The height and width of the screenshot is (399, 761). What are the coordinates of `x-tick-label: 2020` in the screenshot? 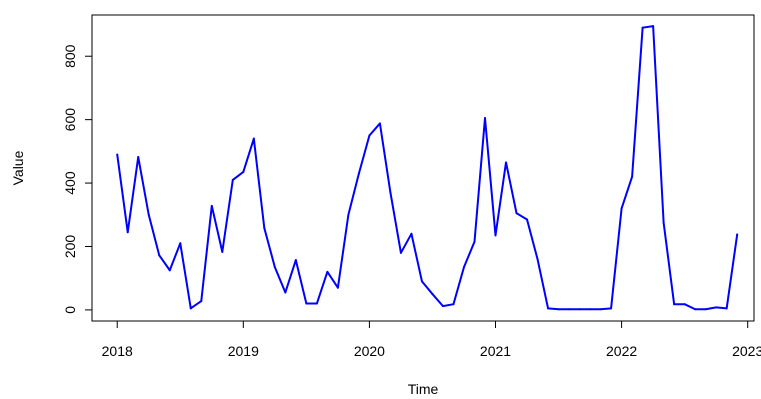 It's located at (369, 351).